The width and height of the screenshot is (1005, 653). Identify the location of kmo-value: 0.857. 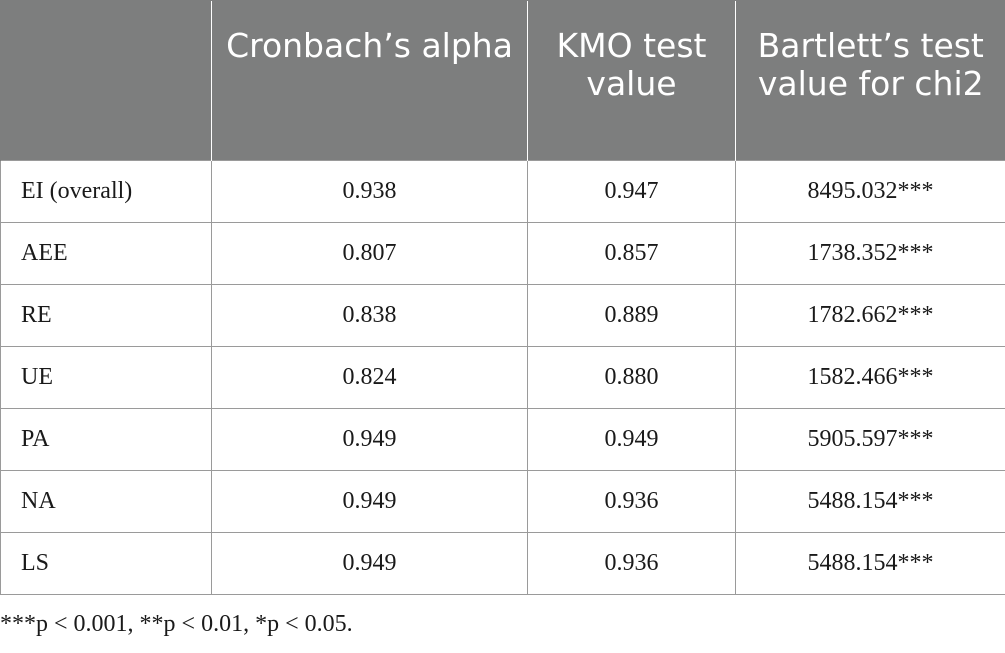
(631, 253).